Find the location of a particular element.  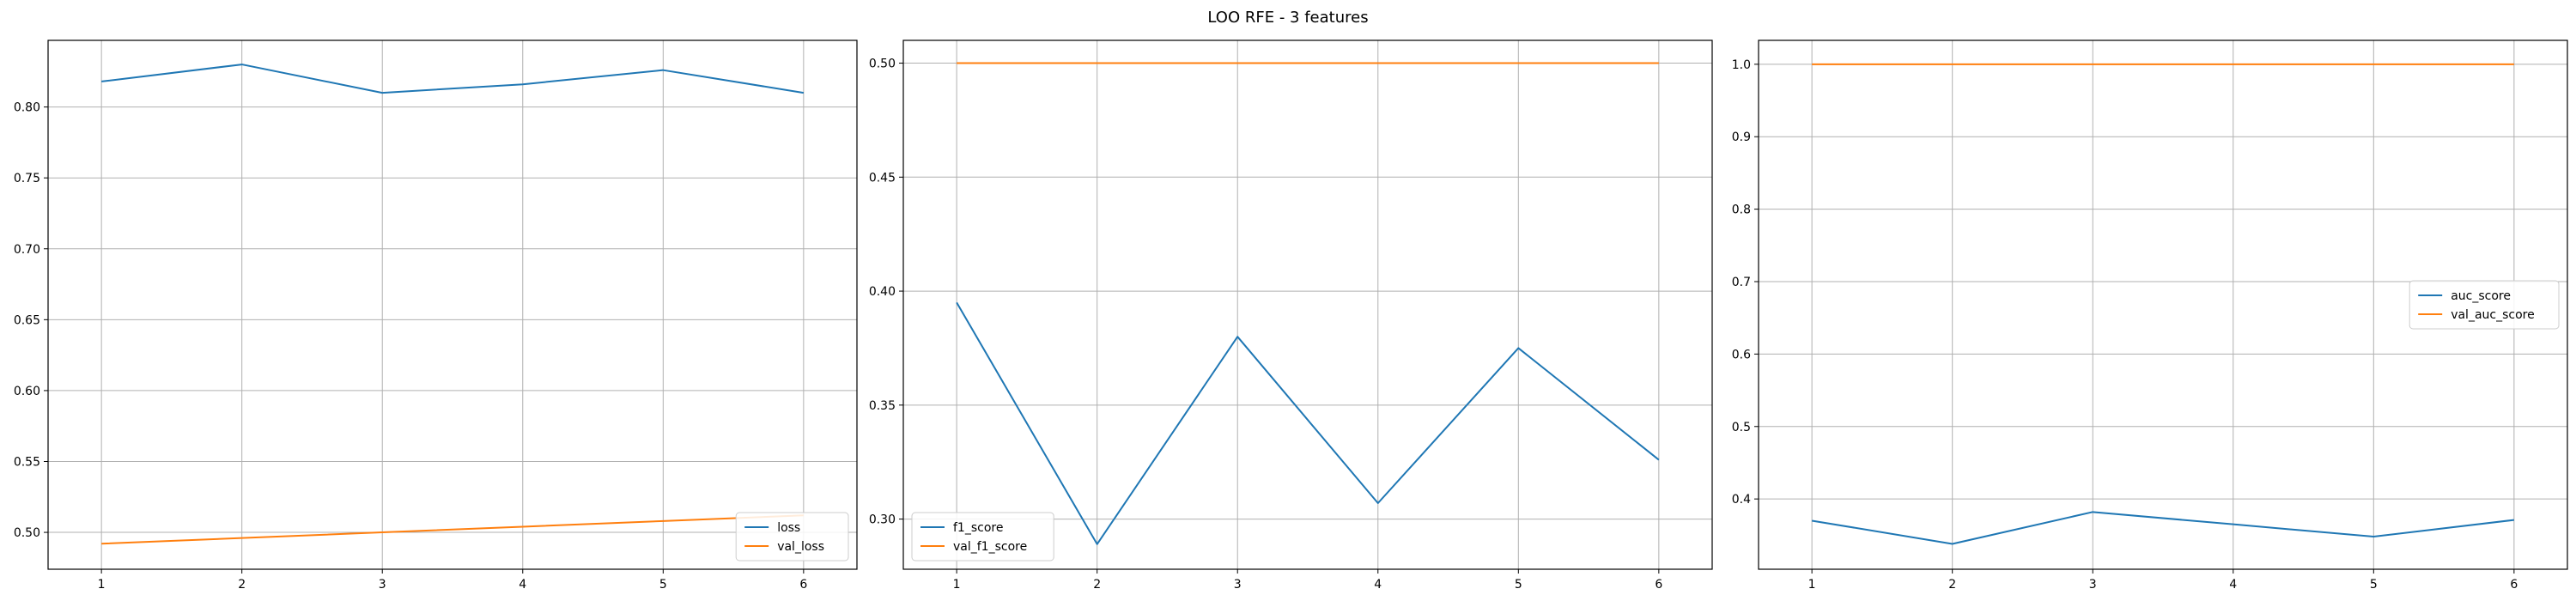

y-tick-label: 1.0 is located at coordinates (1741, 65).